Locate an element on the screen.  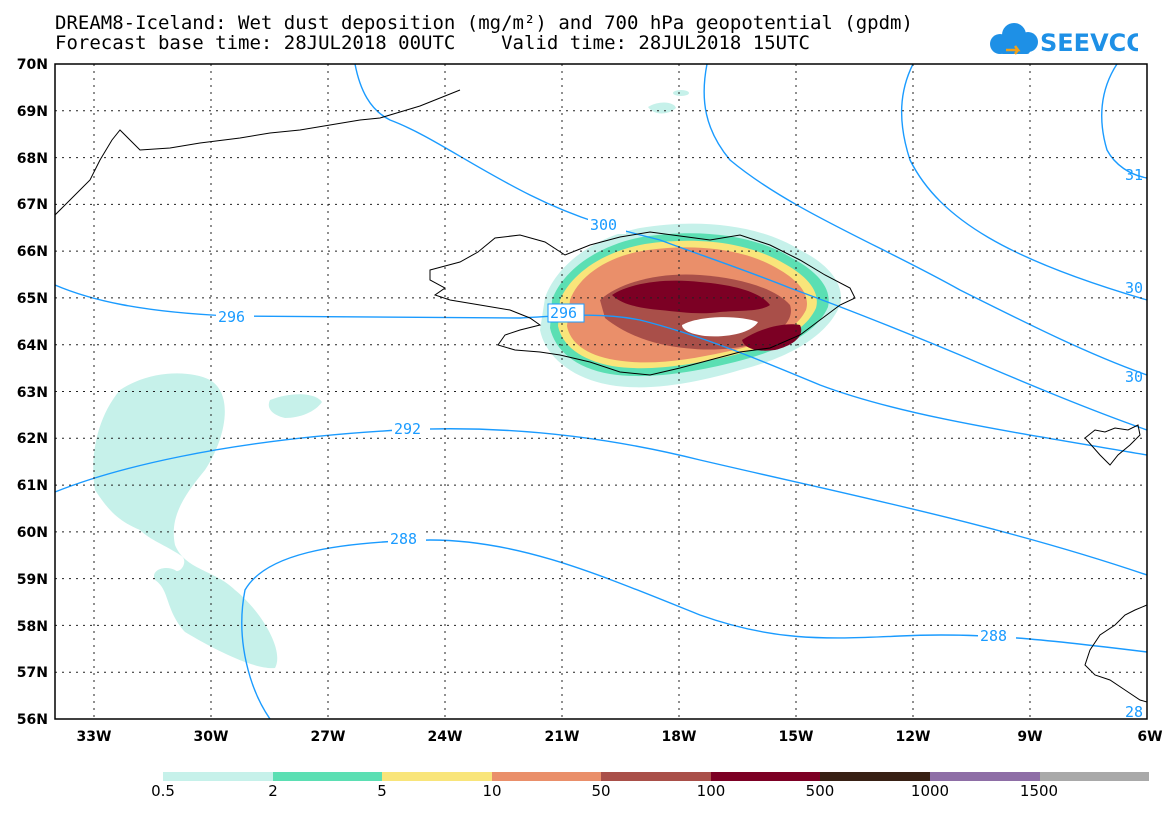
colorbar-label: 100 is located at coordinates (711, 791).